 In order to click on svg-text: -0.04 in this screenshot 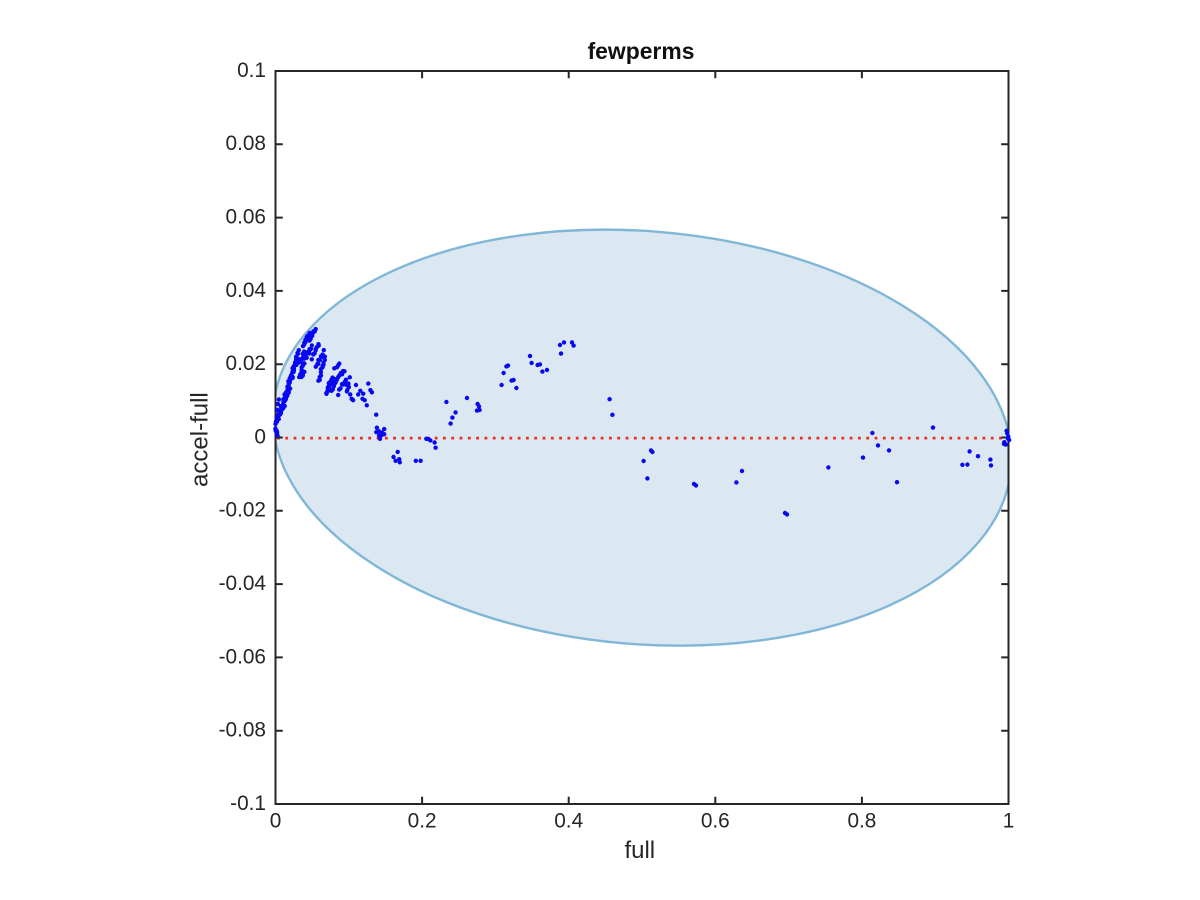, I will do `click(242, 583)`.